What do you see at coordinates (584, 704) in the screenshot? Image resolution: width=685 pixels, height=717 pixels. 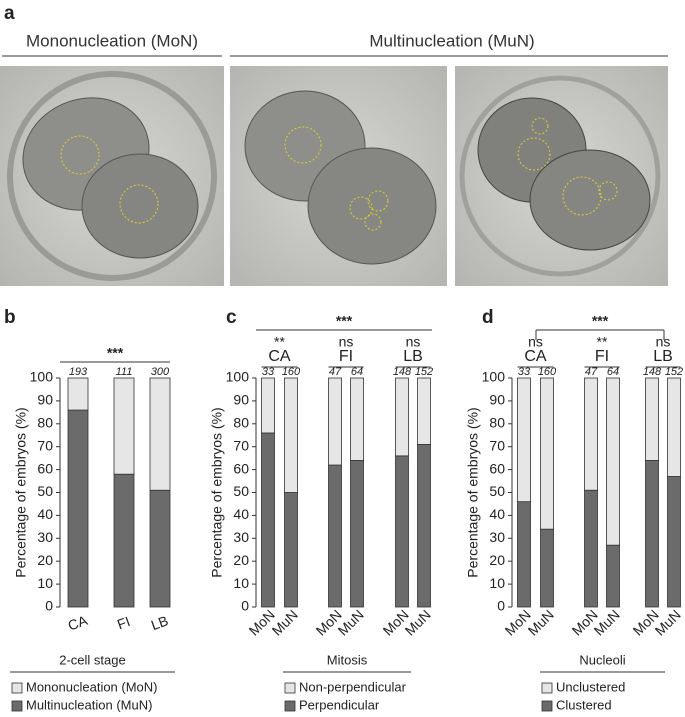 I see `legend-label: Clustered` at bounding box center [584, 704].